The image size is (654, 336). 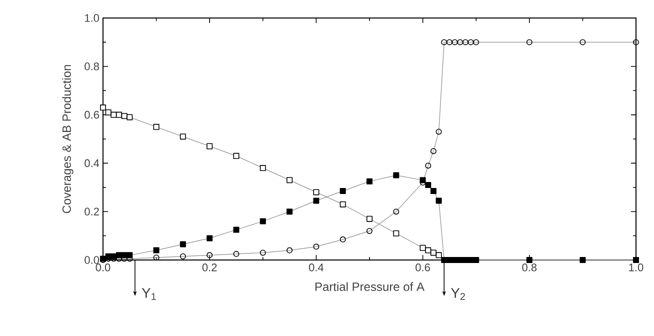 What do you see at coordinates (91, 114) in the screenshot?
I see `y-tick-label: 0.6` at bounding box center [91, 114].